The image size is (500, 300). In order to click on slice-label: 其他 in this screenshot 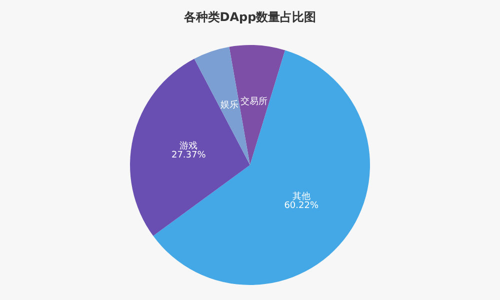, I will do `click(301, 196)`.